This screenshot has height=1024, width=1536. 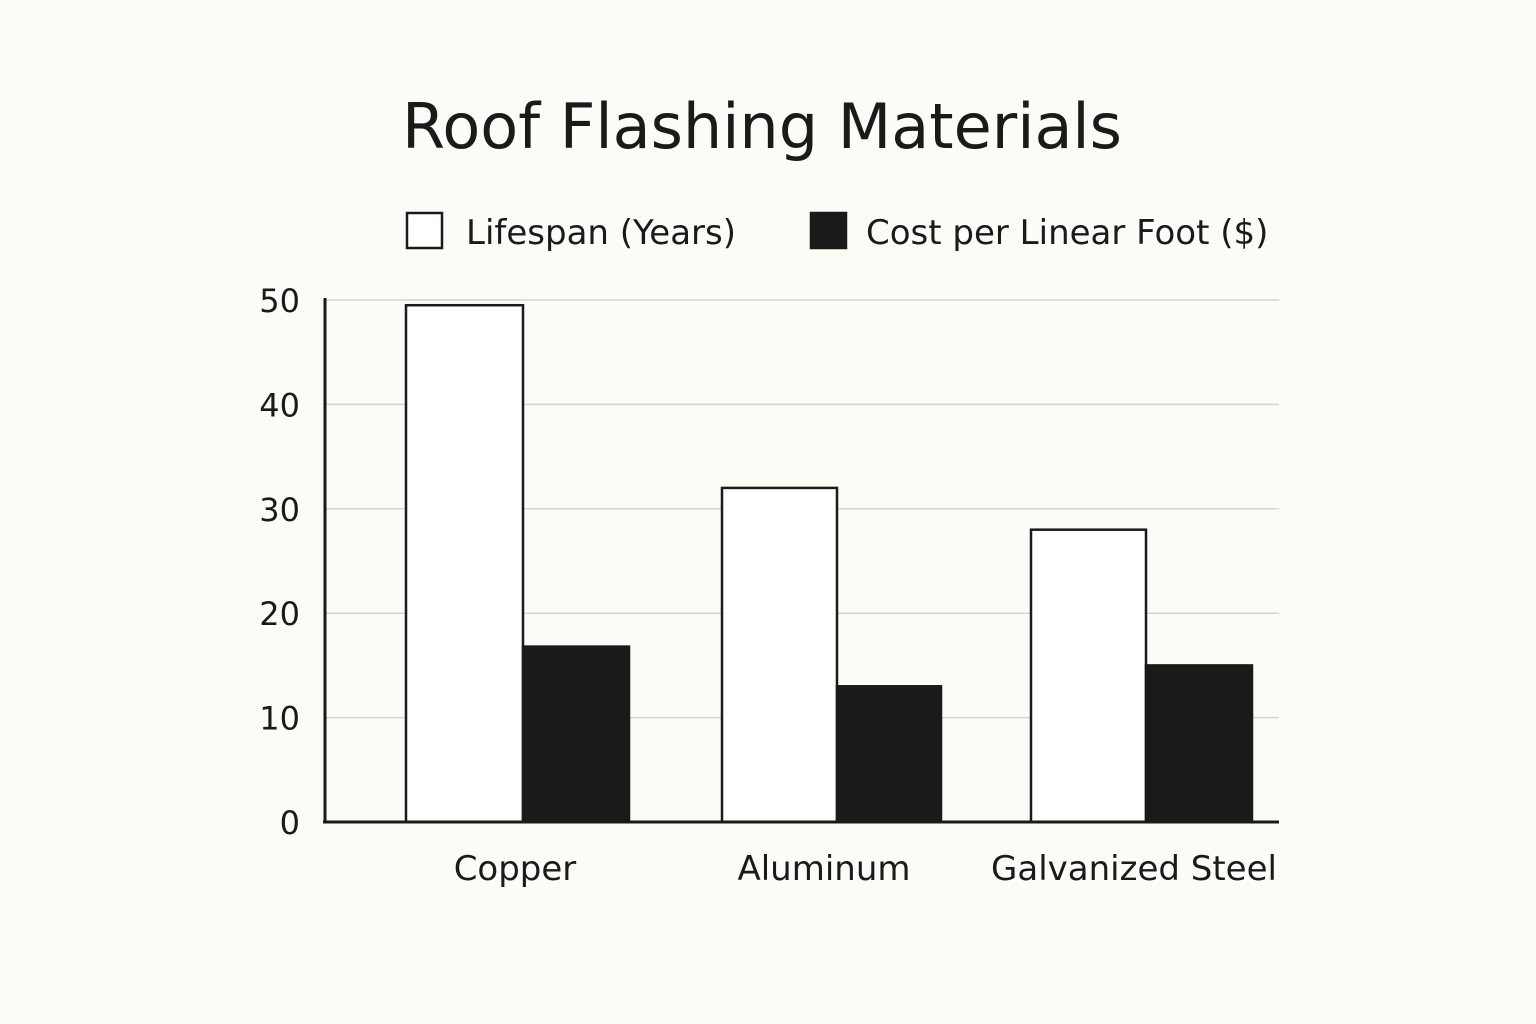 What do you see at coordinates (279, 719) in the screenshot?
I see `y-tick-label: 10` at bounding box center [279, 719].